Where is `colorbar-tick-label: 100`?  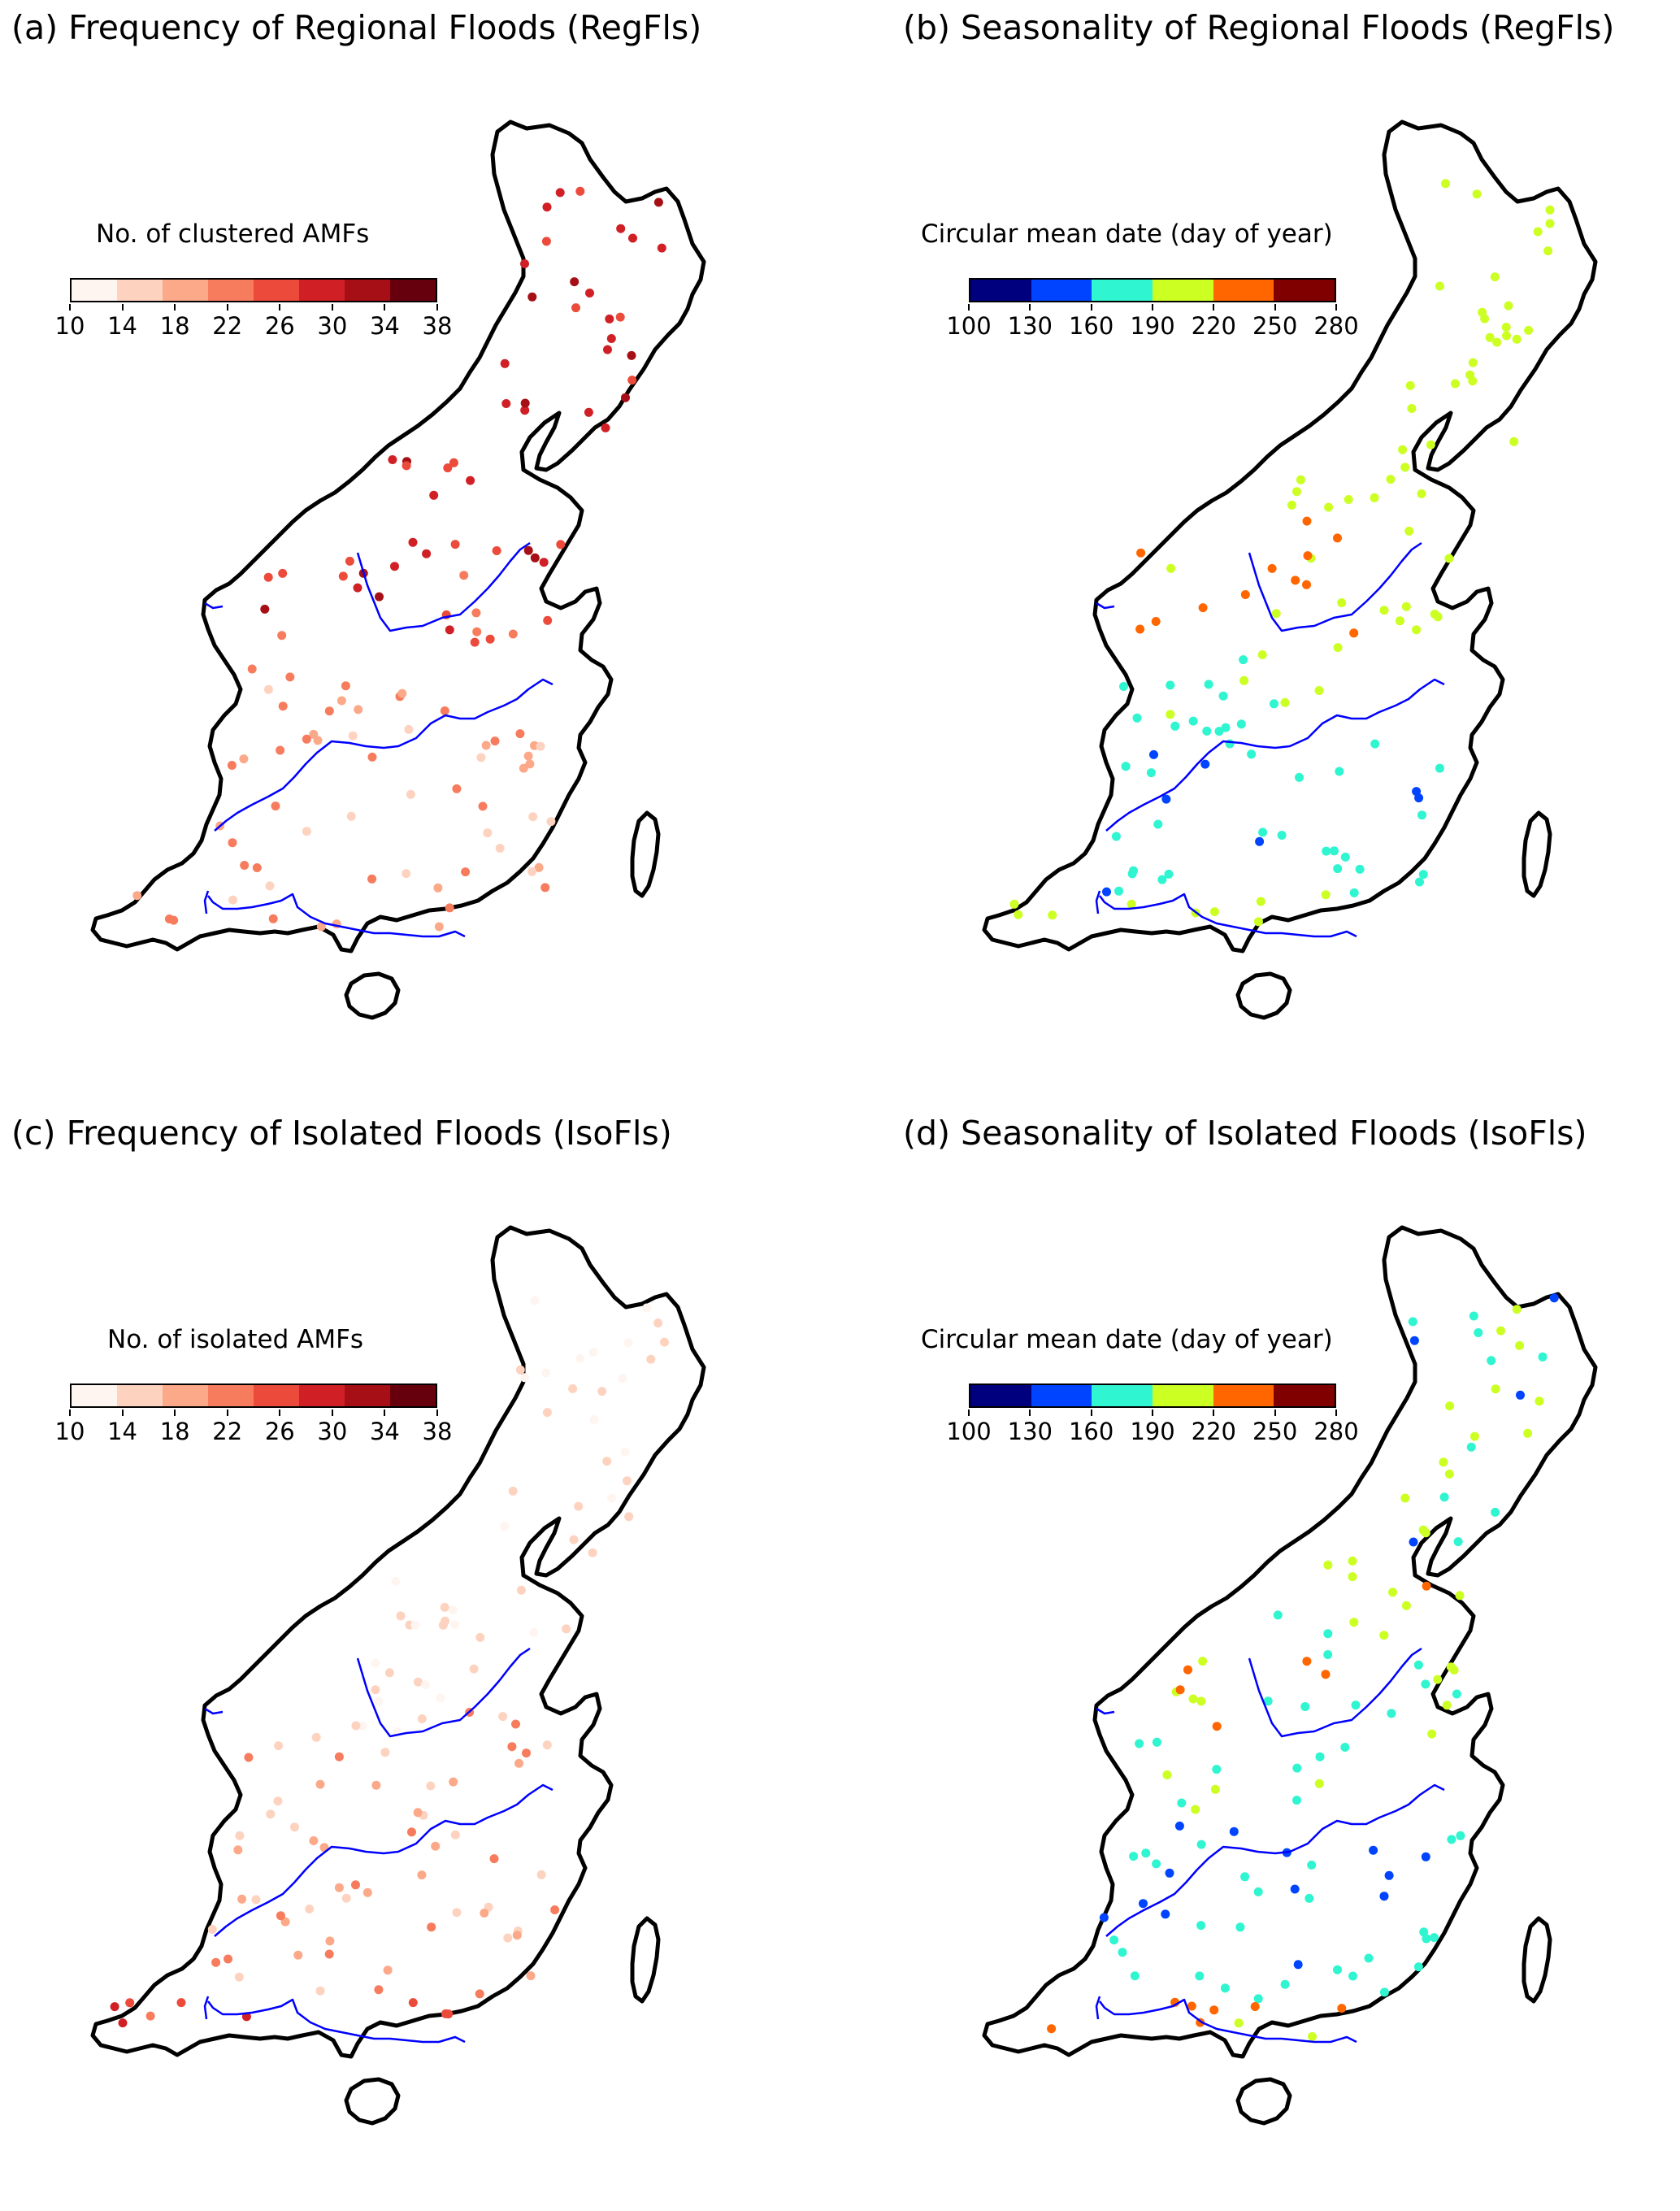
colorbar-tick-label: 100 is located at coordinates (969, 1431).